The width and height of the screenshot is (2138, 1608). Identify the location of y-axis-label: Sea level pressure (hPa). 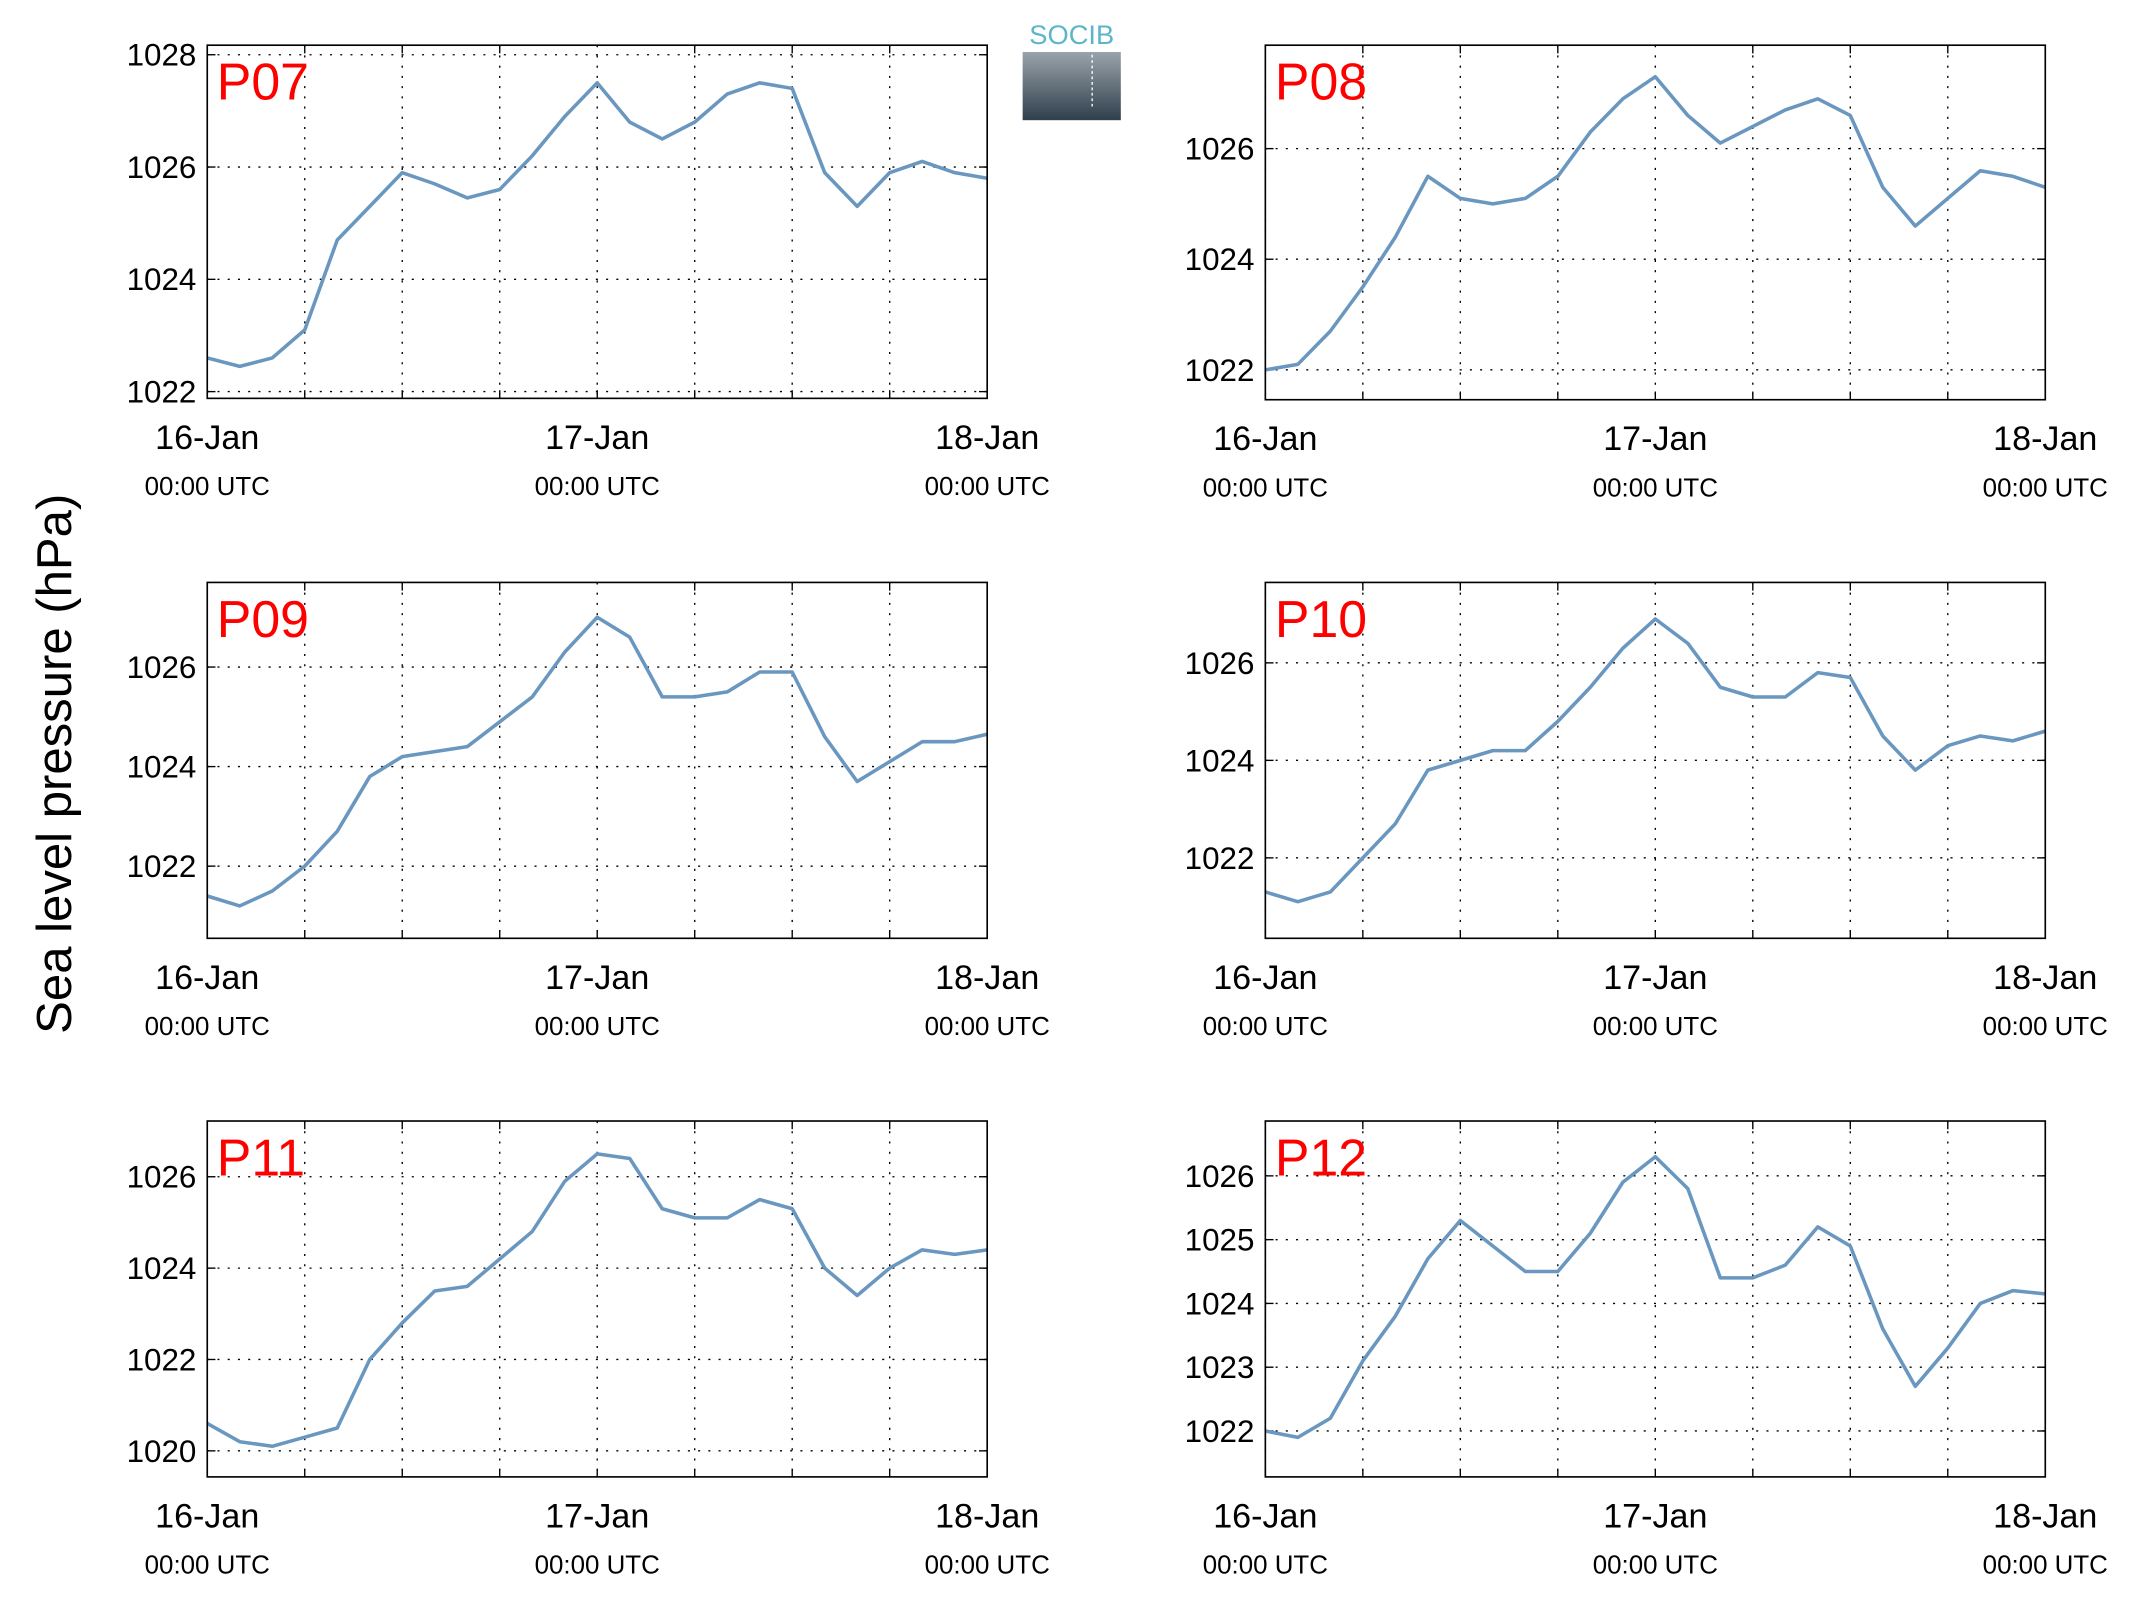
(55, 764).